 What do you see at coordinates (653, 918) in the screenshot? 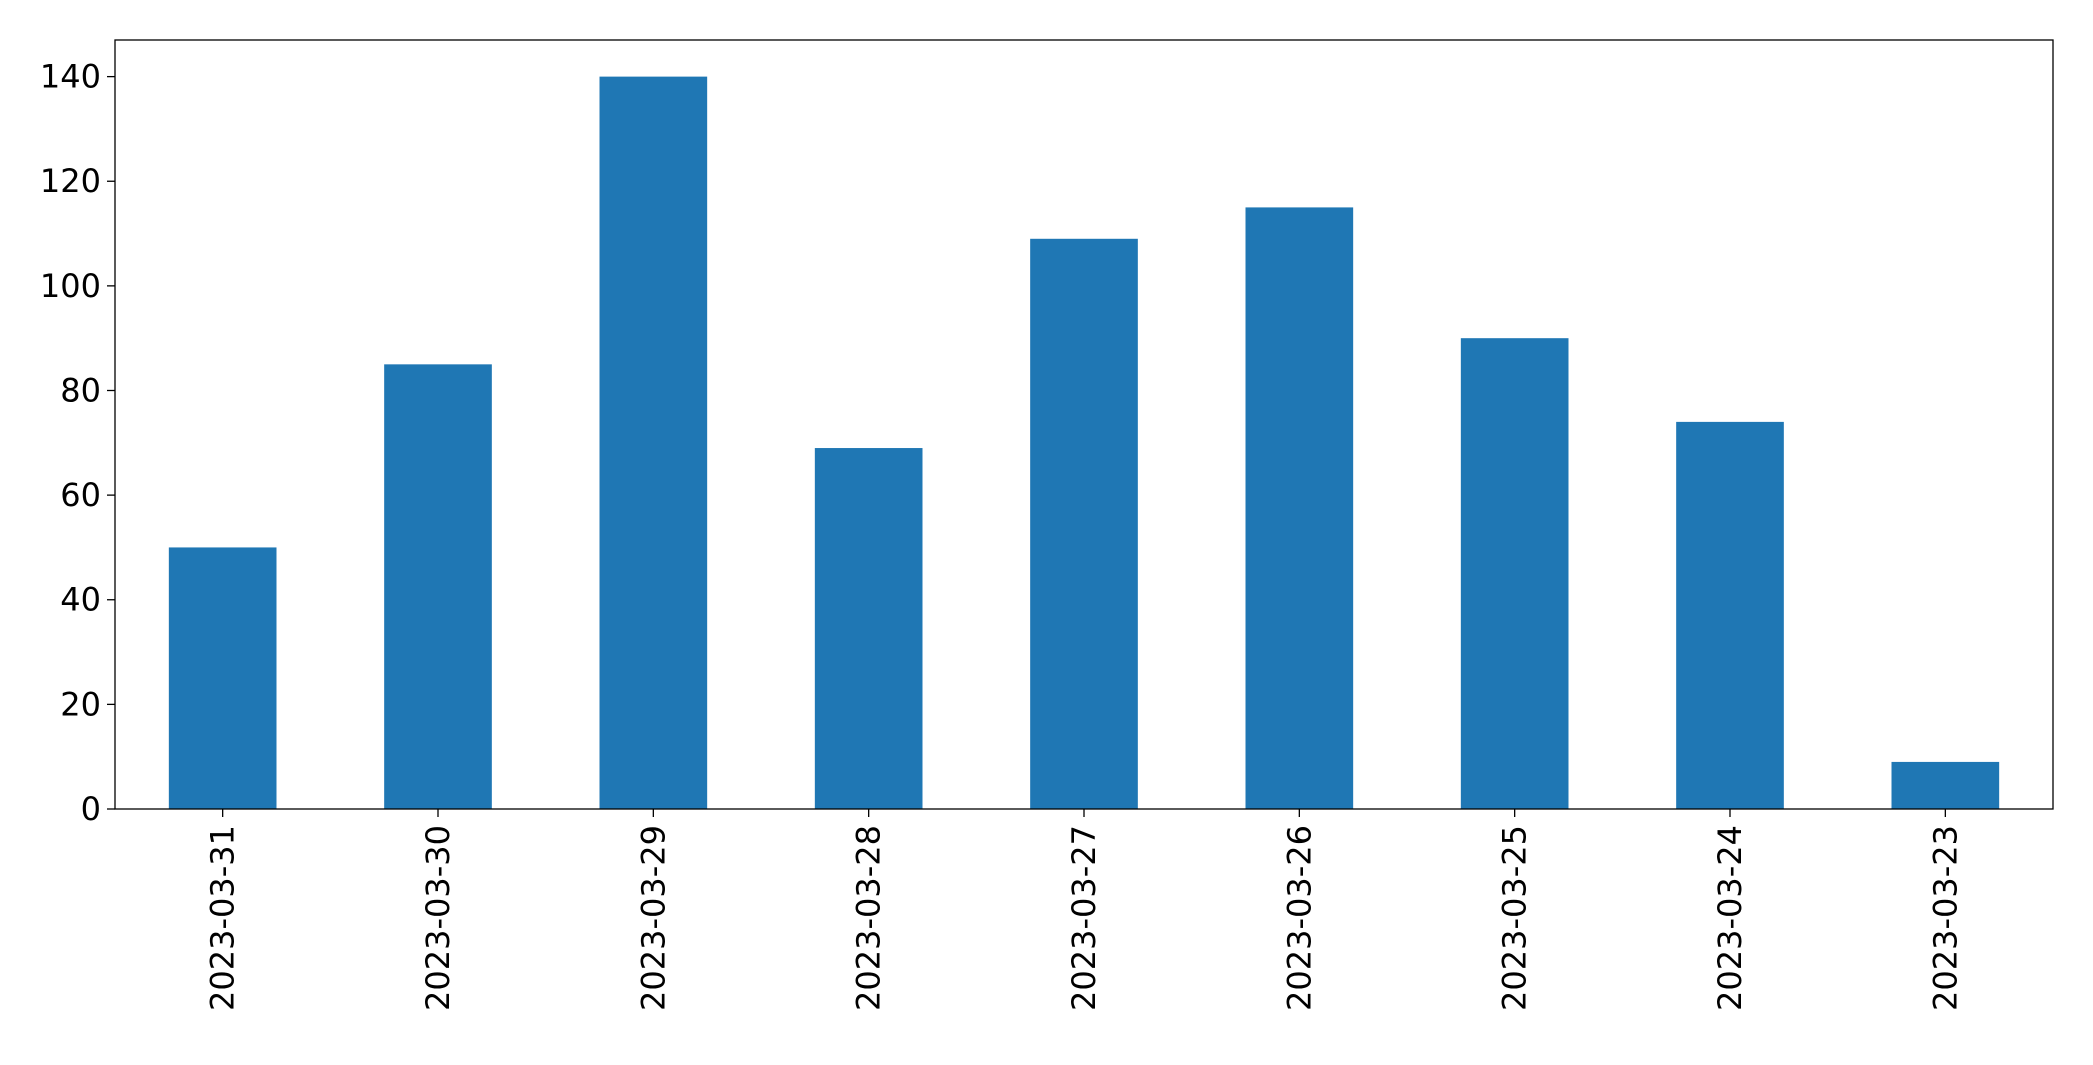
I see `x-tick-label: 2023-03-29` at bounding box center [653, 918].